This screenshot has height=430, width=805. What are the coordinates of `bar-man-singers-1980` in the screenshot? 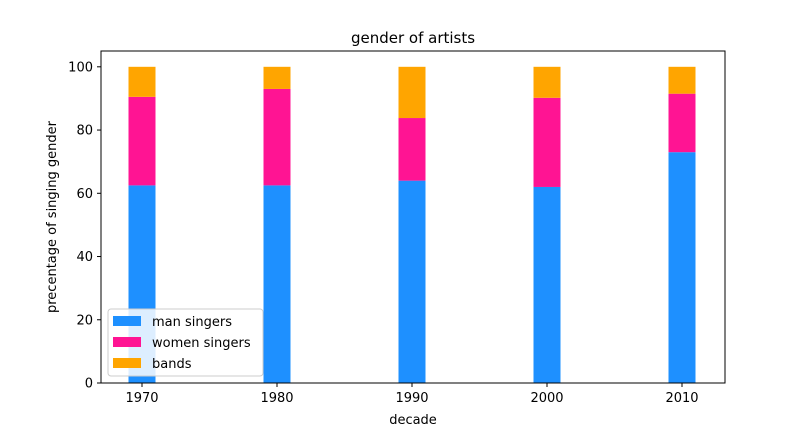 It's located at (277, 284).